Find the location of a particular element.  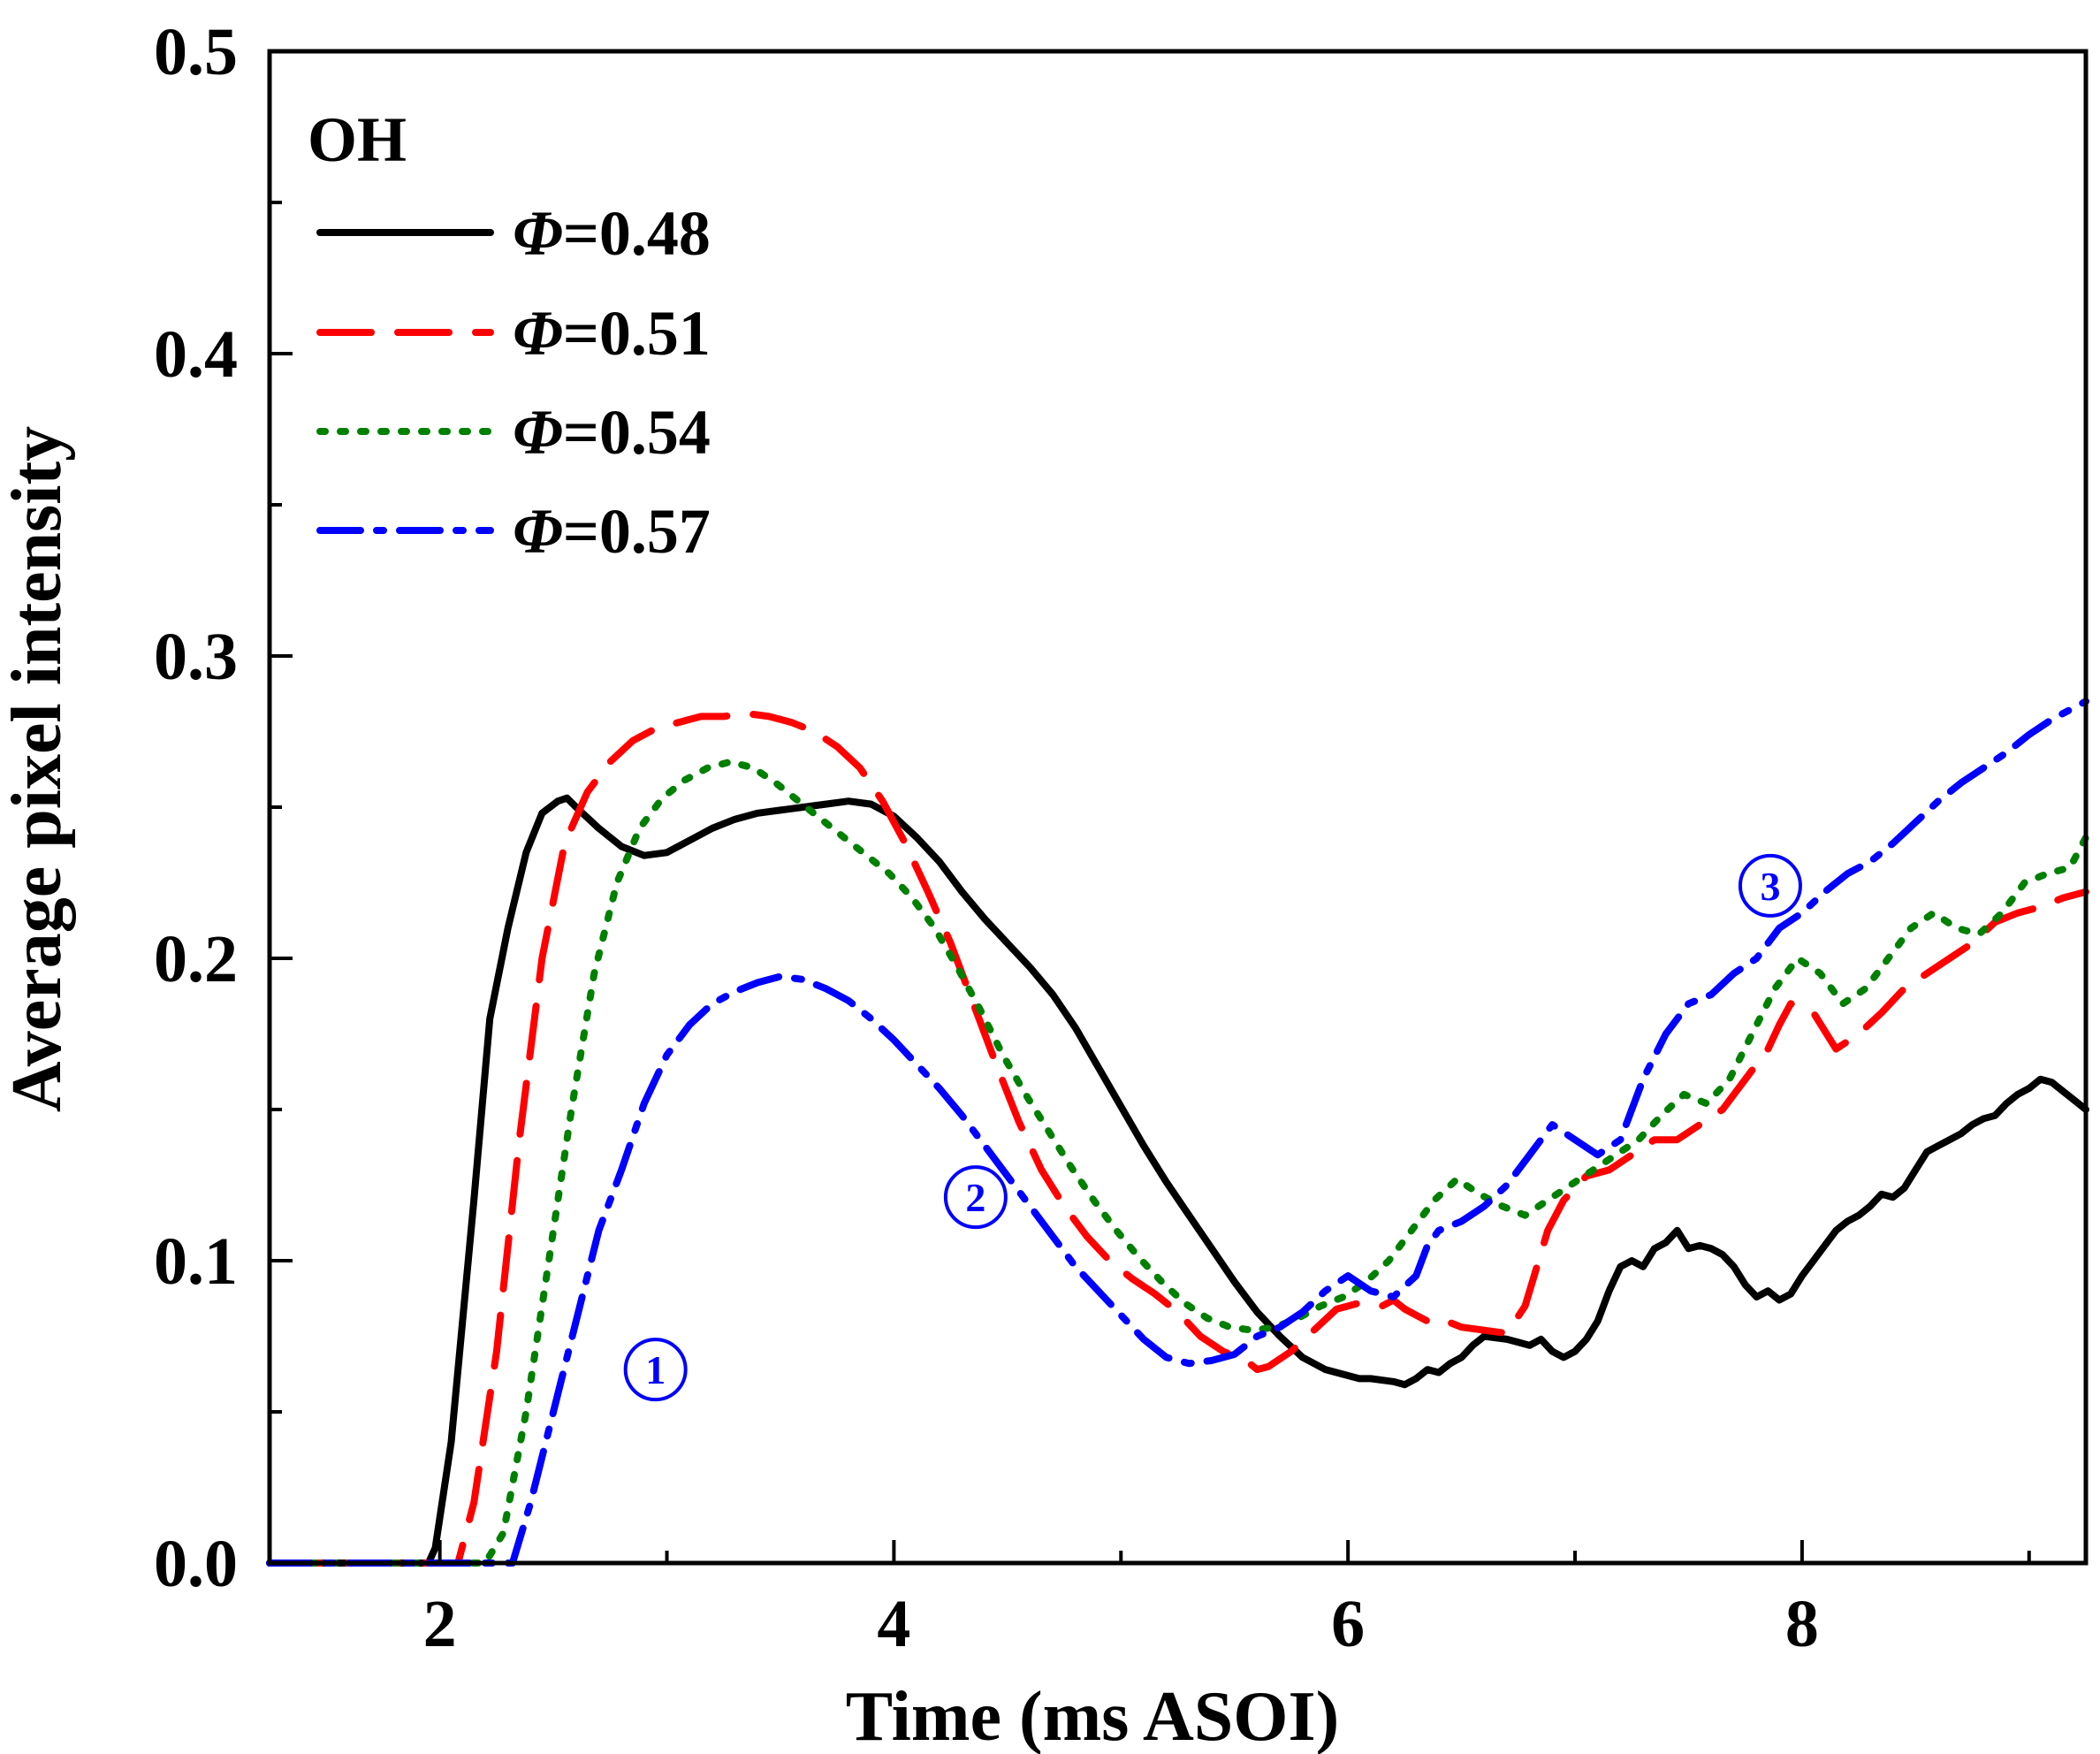

legend-value-2: =0.54 is located at coordinates (637, 432).